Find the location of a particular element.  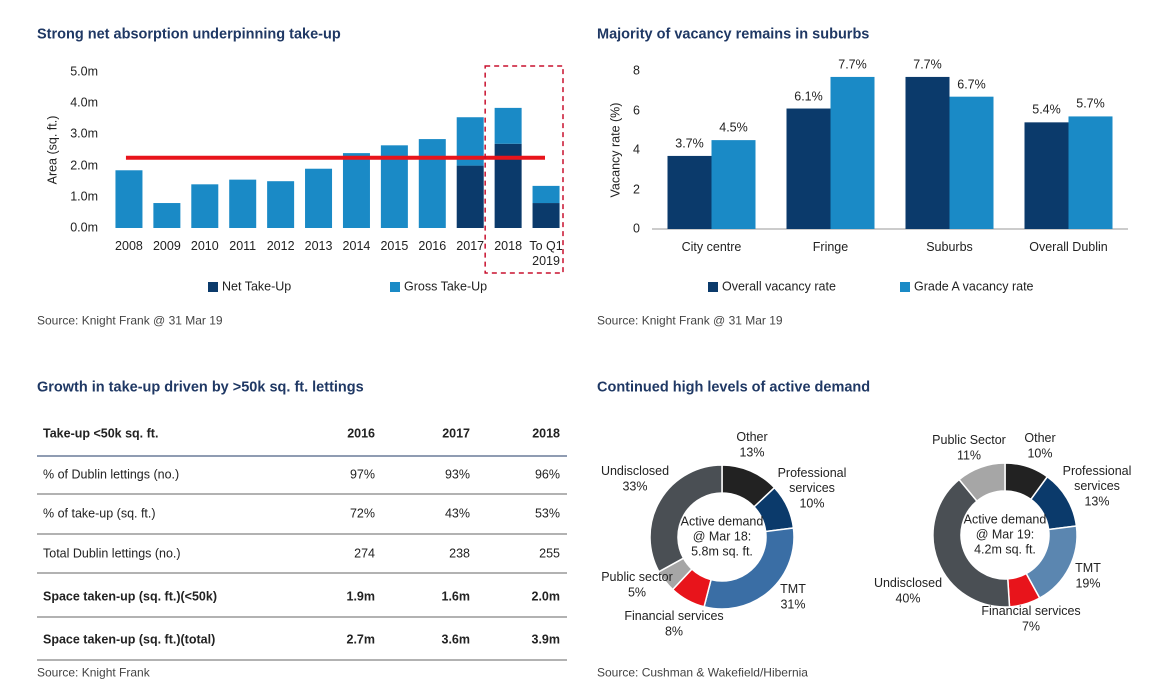

center-label: Active demand @ Mar 19: 4.2m sq. ft. is located at coordinates (1005, 534).